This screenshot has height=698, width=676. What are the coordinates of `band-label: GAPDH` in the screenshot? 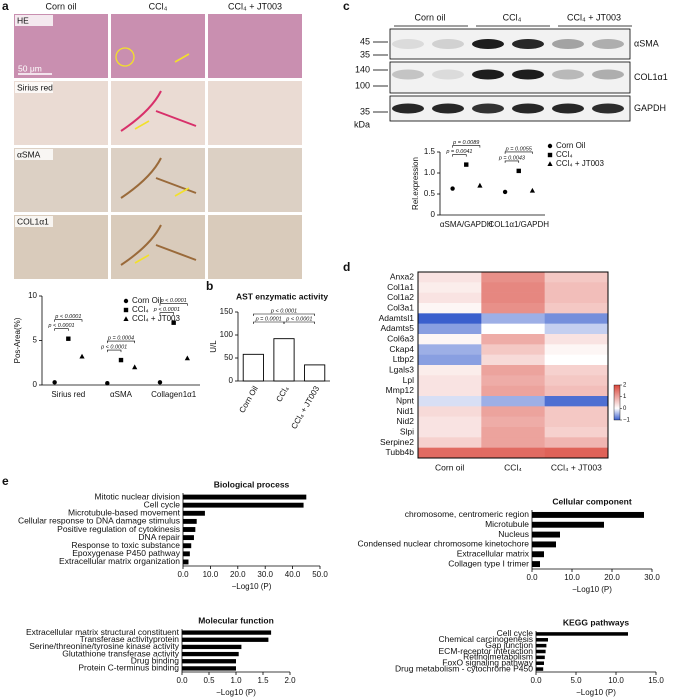 It's located at (650, 108).